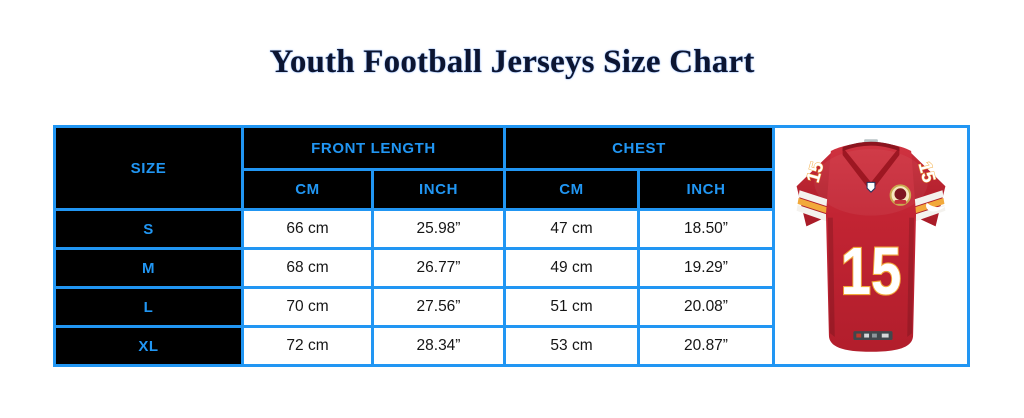 This screenshot has height=418, width=1024. I want to click on row-l-size-label: L, so click(148, 307).